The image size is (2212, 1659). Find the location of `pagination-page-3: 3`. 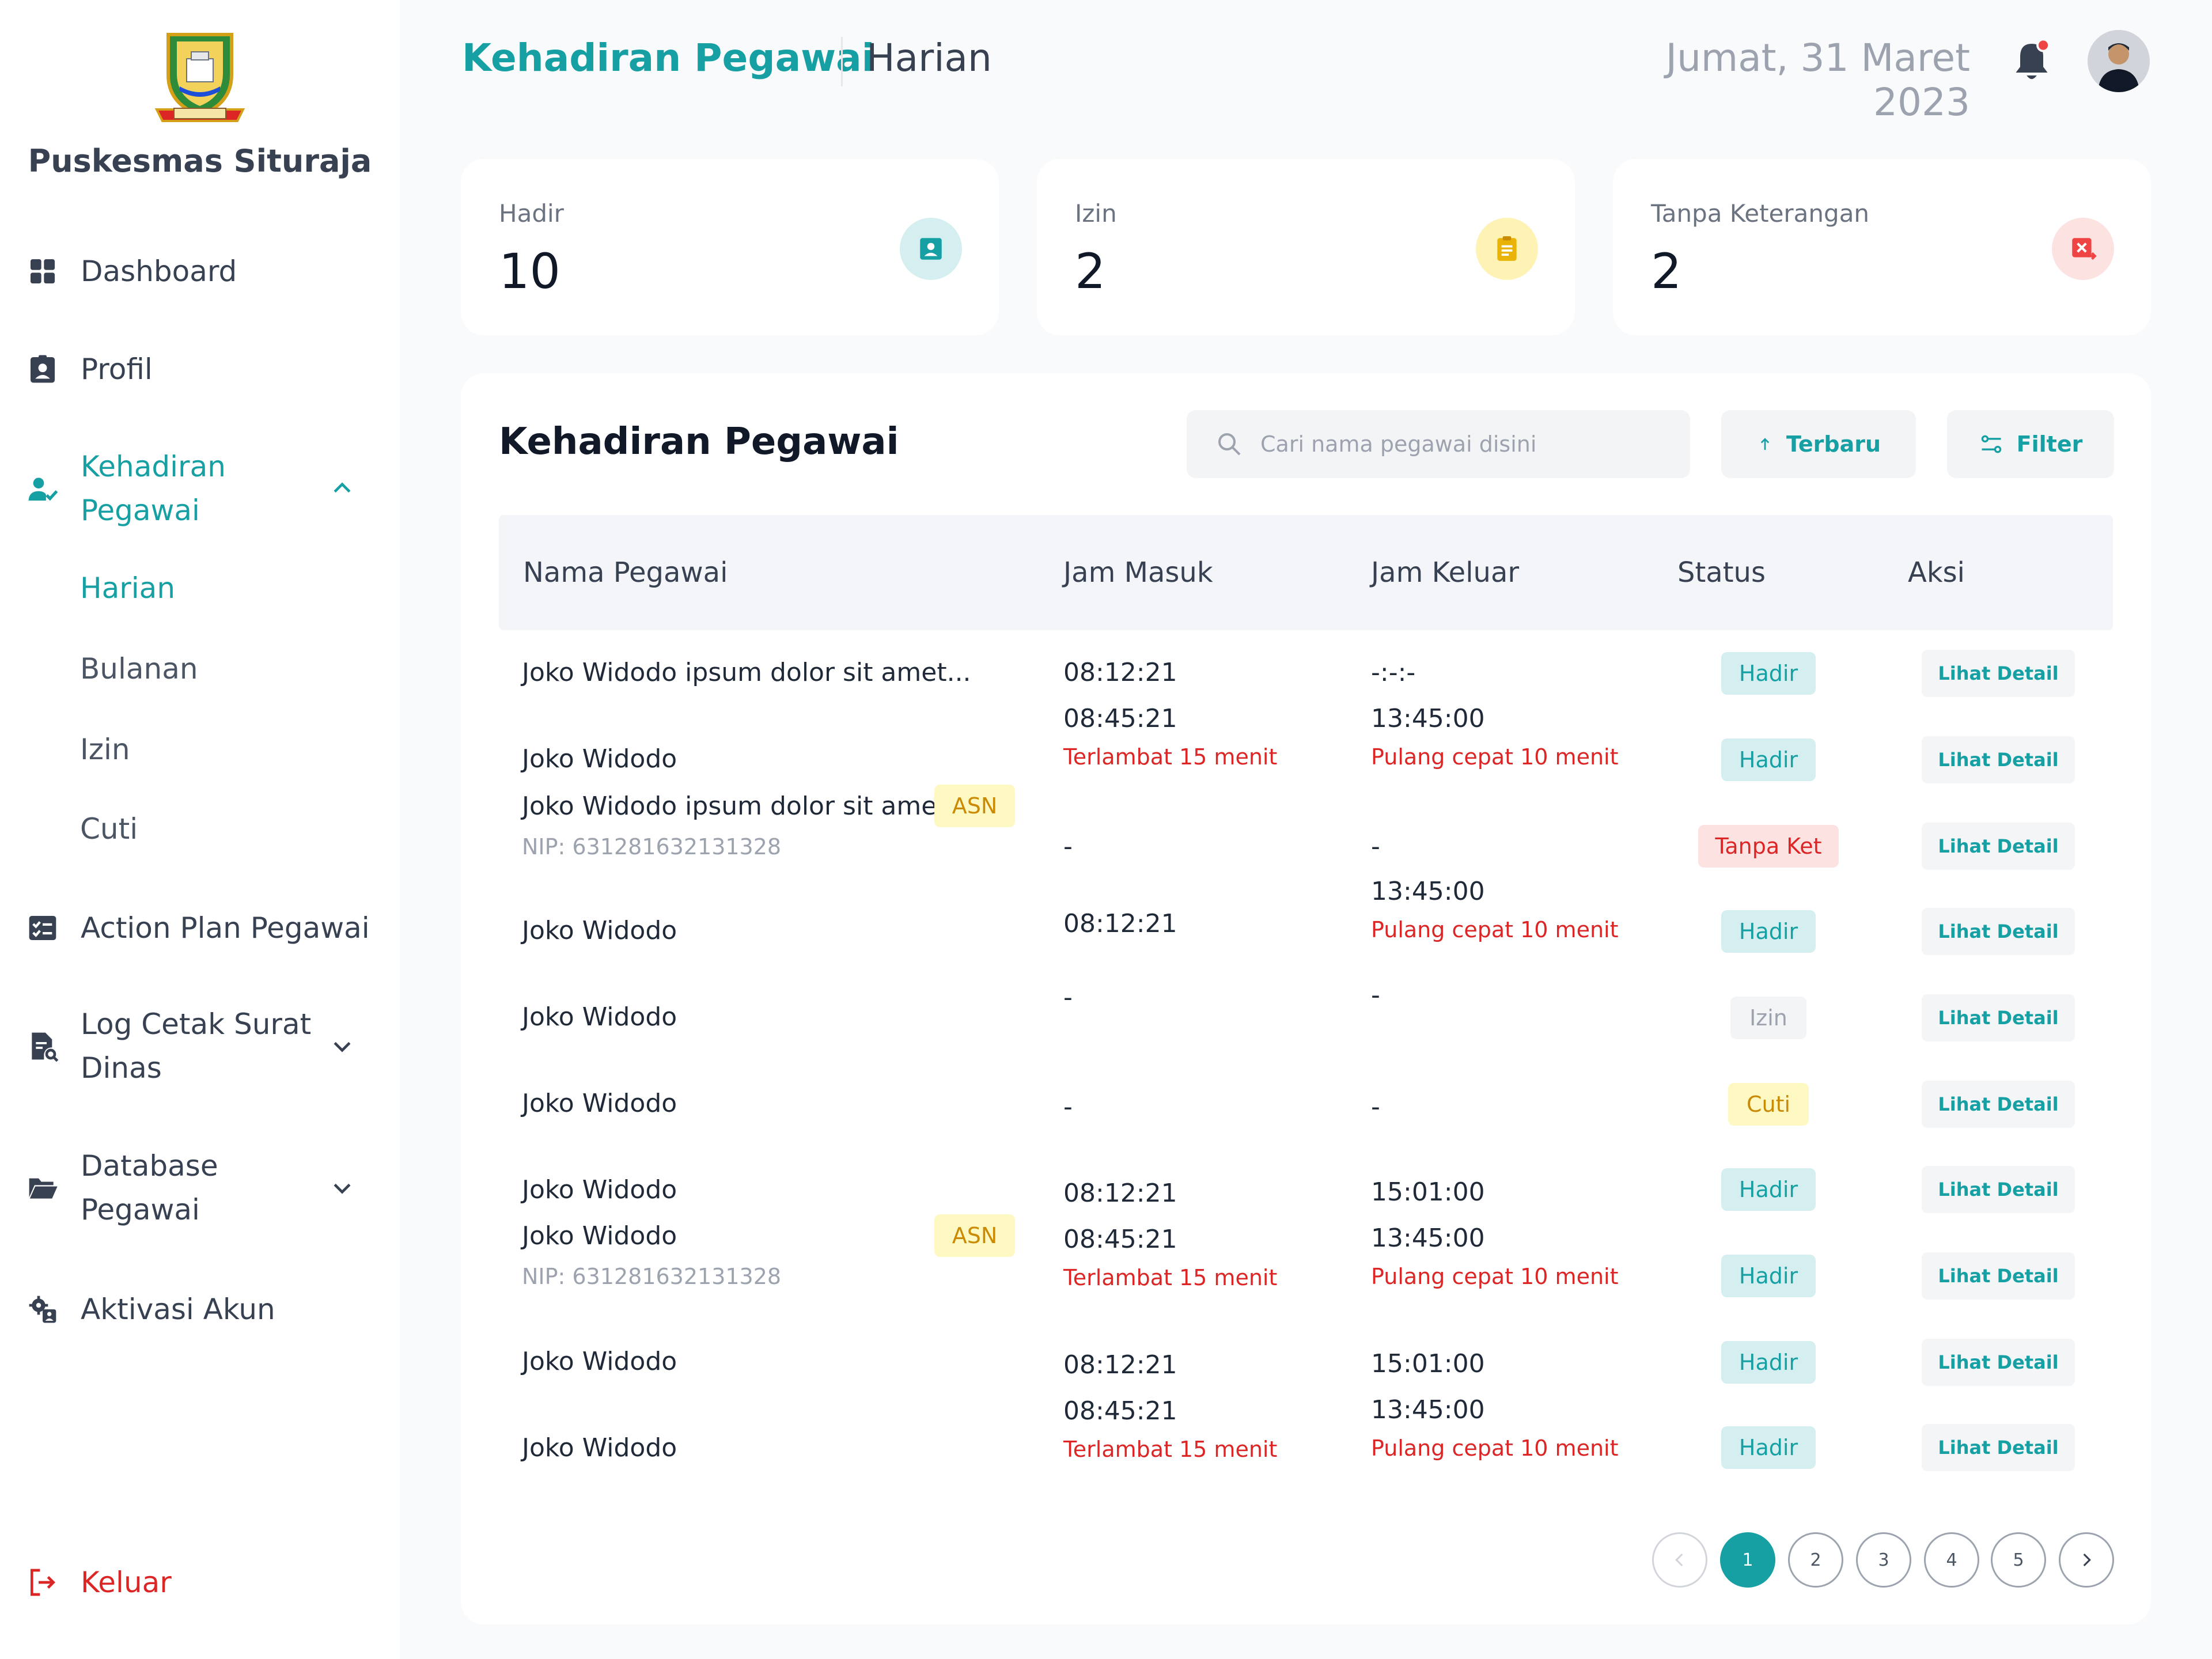

pagination-page-3: 3 is located at coordinates (1883, 1560).